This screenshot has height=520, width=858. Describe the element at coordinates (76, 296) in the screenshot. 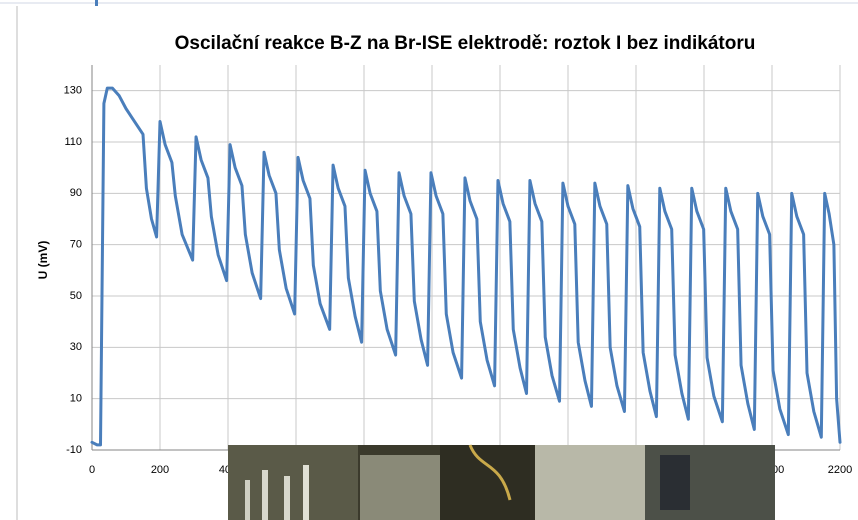

I see `y-tick-label: 50` at that location.